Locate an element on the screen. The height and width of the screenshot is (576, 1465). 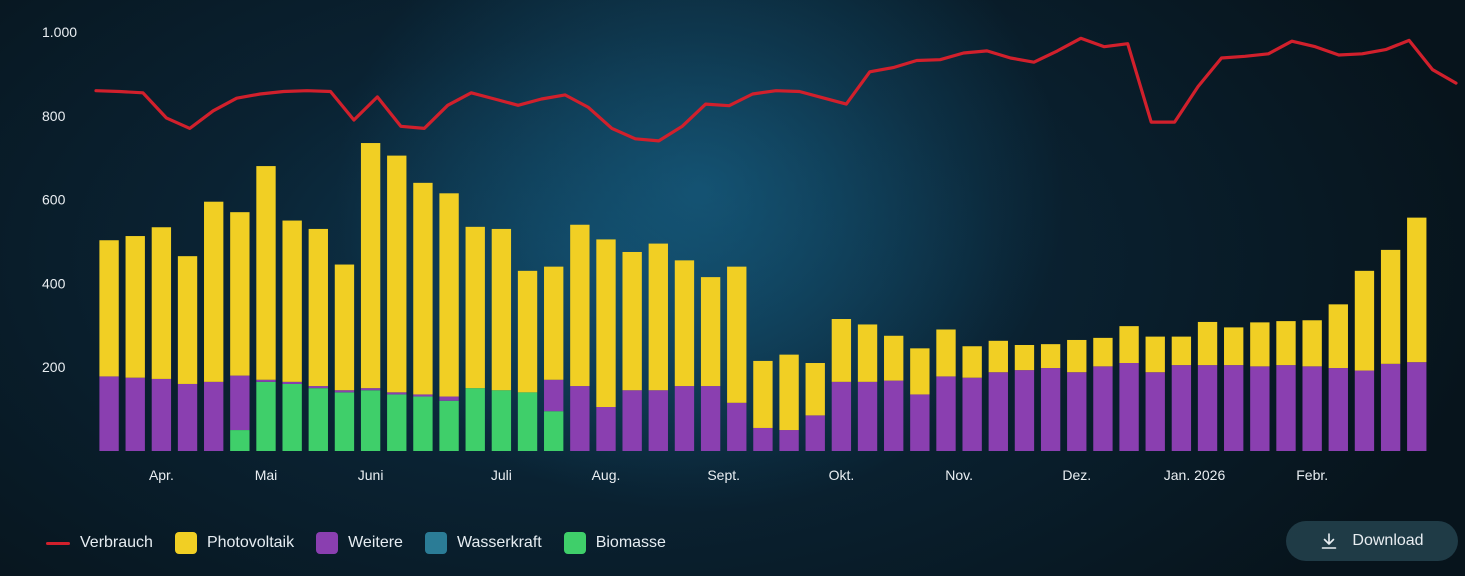
x-tick-label: Okt. is located at coordinates (842, 475).